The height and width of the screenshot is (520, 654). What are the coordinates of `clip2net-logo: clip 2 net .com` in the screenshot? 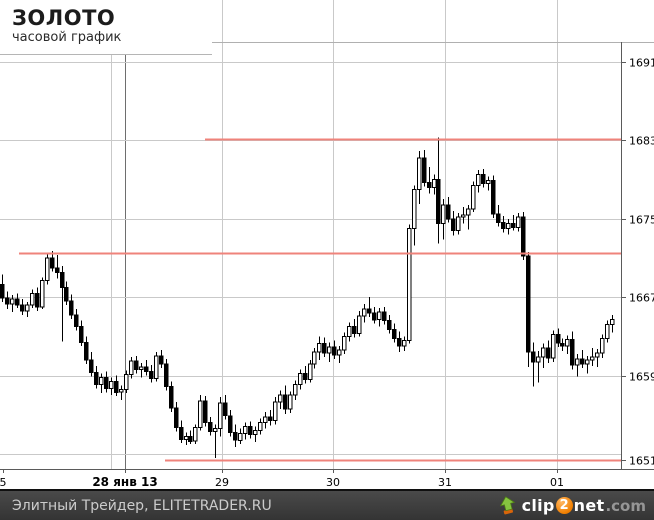 It's located at (576, 505).